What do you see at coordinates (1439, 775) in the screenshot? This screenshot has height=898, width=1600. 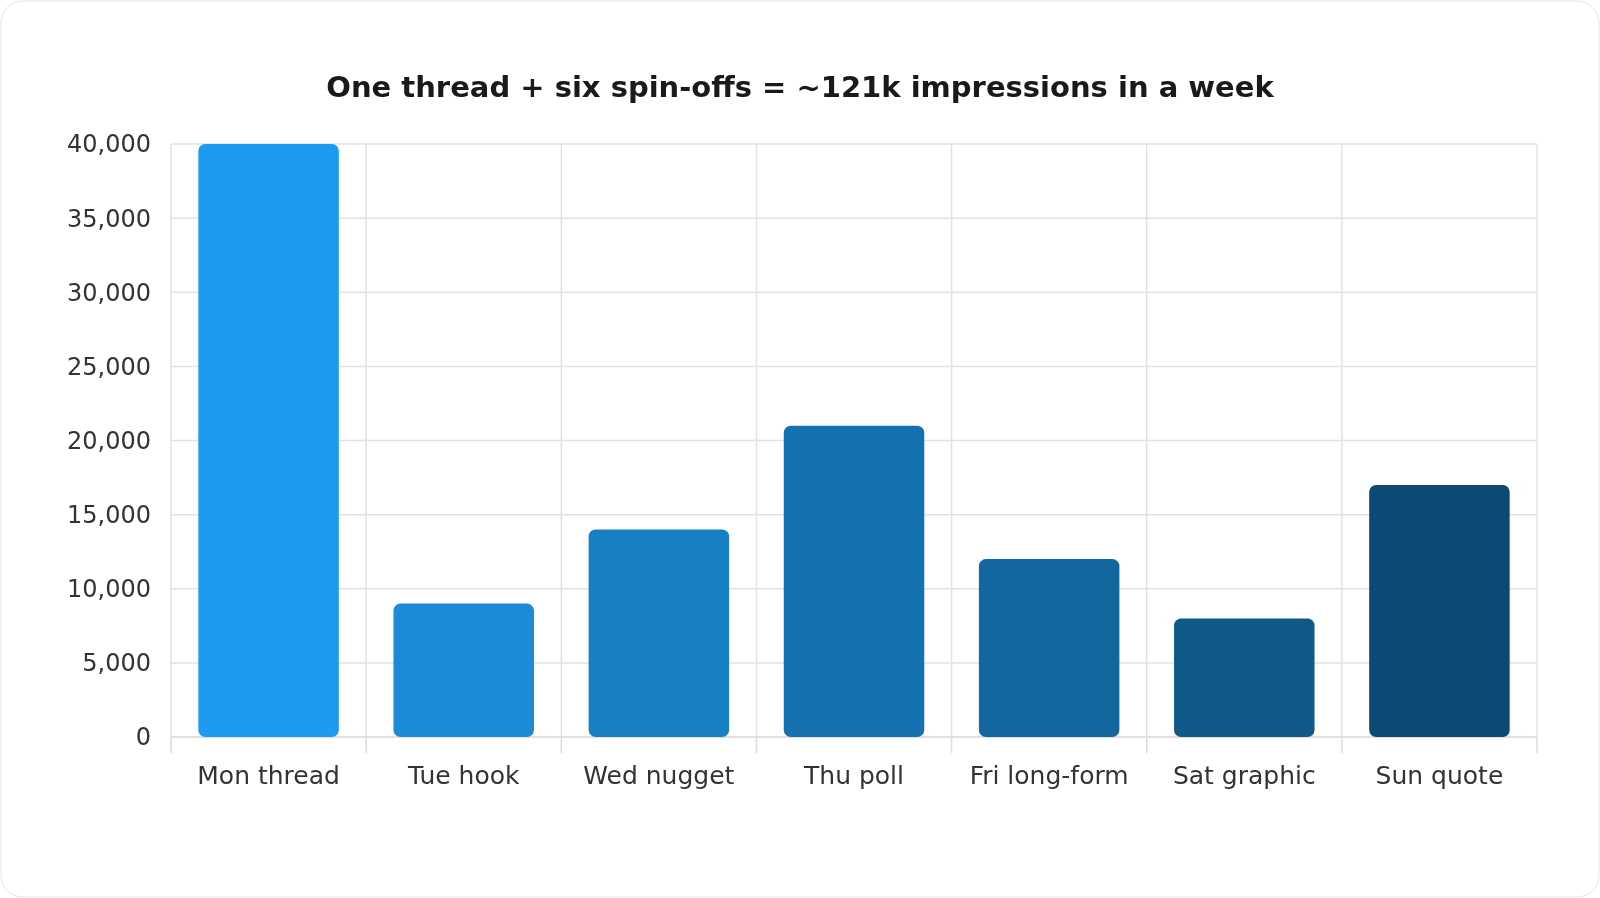 I see `x-tick-label: Sun quote` at bounding box center [1439, 775].